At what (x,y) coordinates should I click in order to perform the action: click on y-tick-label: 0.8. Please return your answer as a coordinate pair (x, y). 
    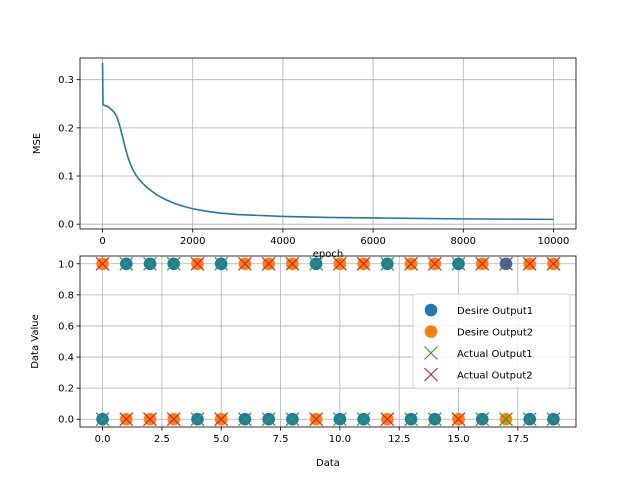
    Looking at the image, I should click on (66, 295).